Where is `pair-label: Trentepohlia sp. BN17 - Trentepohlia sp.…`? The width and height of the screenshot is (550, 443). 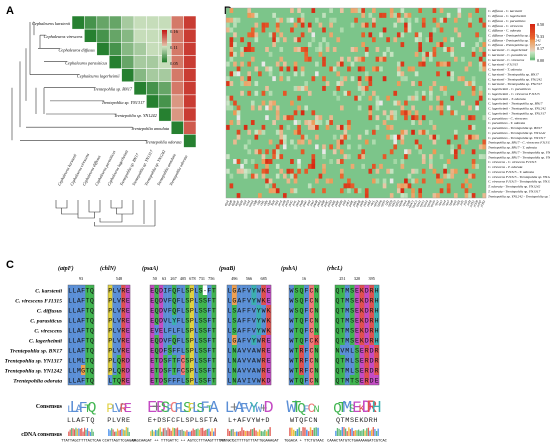
pair-label: Trentepohlia sp. BN17 - Trentepohlia sp.… is located at coordinates (519, 157).